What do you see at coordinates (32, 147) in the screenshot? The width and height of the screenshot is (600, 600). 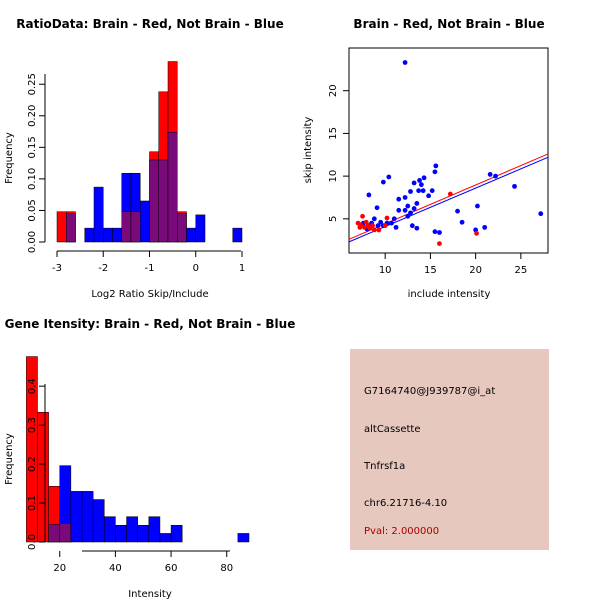 I see `ratio-y-tick-label: 0.15` at bounding box center [32, 147].